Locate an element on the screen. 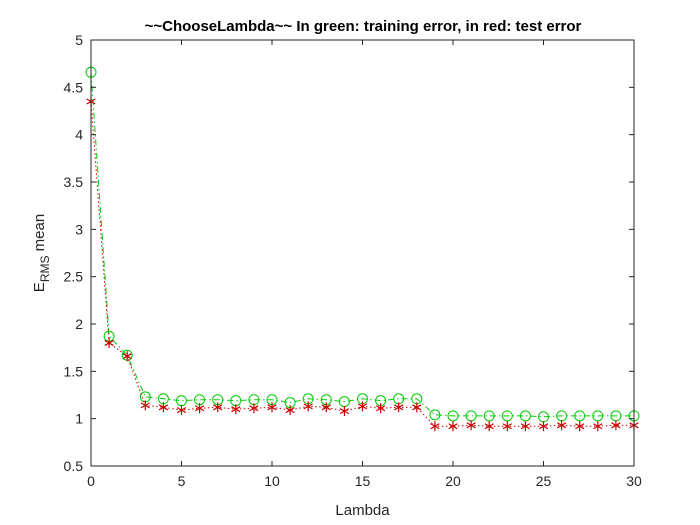 This screenshot has height=525, width=700. y-axis-label-tail: mean is located at coordinates (39, 235).